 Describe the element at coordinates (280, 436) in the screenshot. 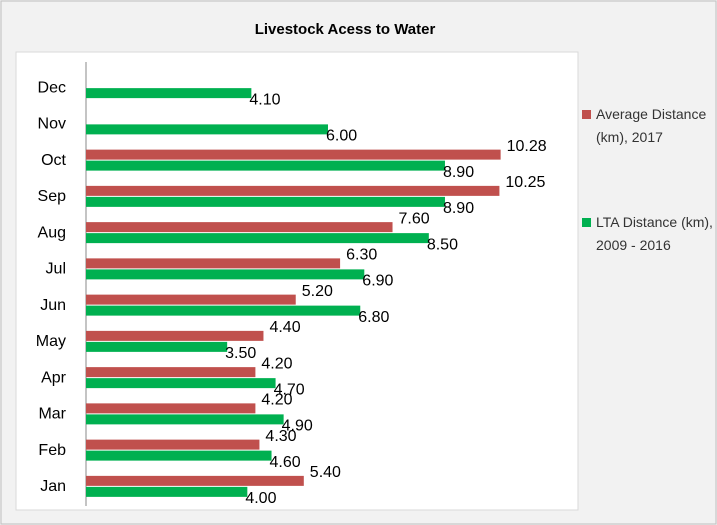

I see `data-label: 4.30` at that location.